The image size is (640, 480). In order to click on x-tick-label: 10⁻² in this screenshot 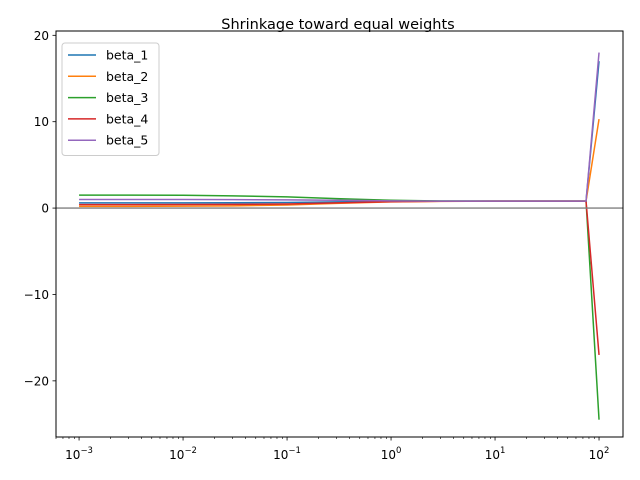, I will do `click(183, 454)`.